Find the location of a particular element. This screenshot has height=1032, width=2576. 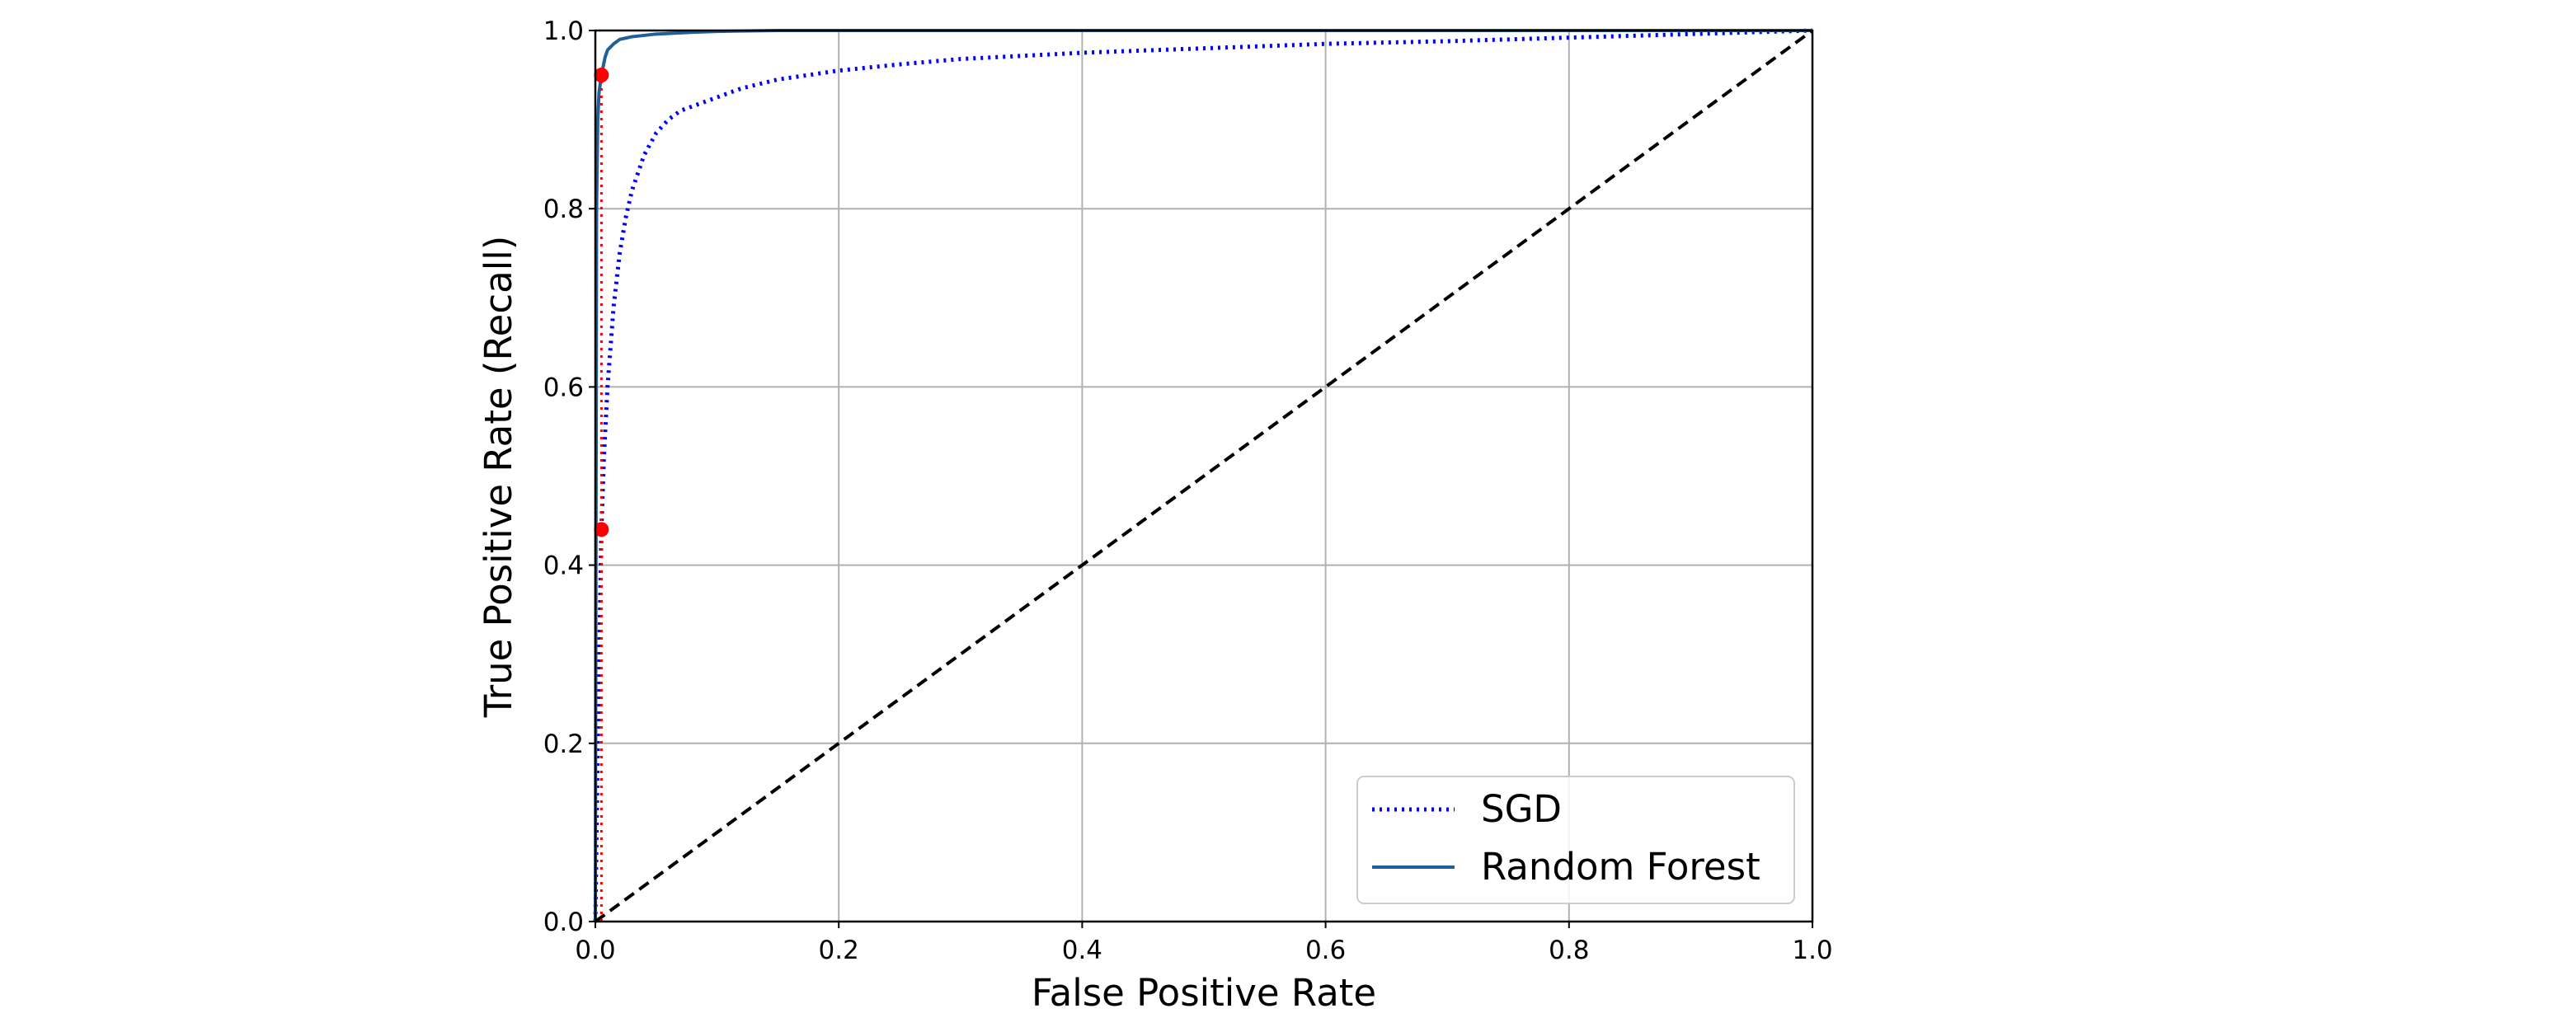

x-tick-label: 0.2 is located at coordinates (839, 951).